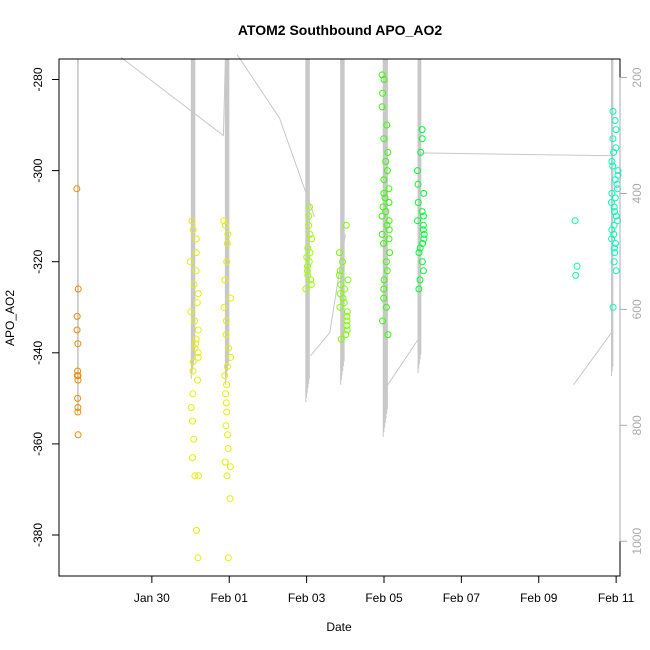  What do you see at coordinates (462, 598) in the screenshot?
I see `x-tick-label: Feb 07` at bounding box center [462, 598].